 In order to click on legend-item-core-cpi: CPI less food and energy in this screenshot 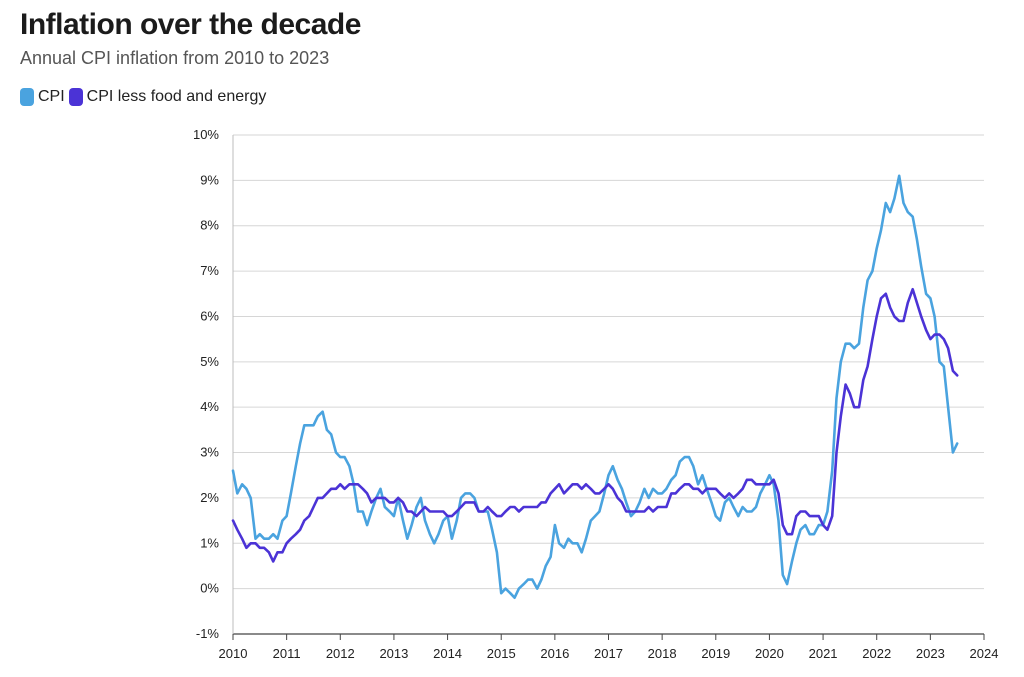, I will do `click(167, 97)`.